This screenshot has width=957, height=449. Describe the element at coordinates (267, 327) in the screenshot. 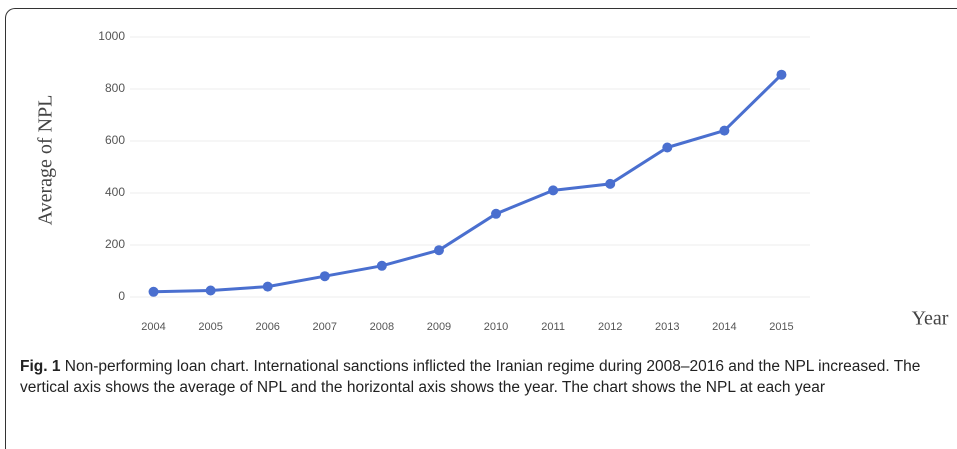

I see `x-tick-label: 2006` at that location.